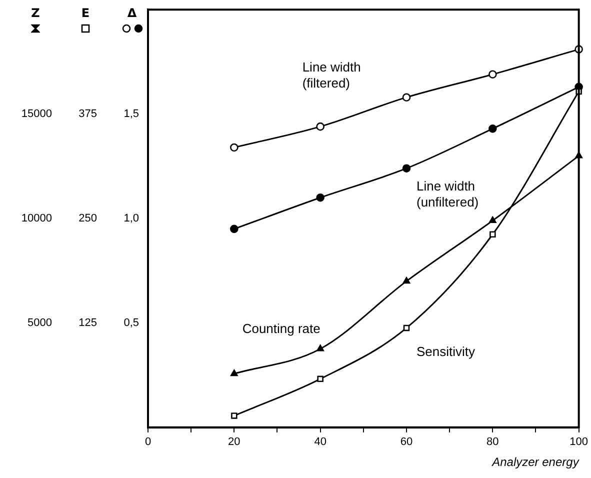  What do you see at coordinates (87, 218) in the screenshot?
I see `y2-tick-label: 250` at bounding box center [87, 218].